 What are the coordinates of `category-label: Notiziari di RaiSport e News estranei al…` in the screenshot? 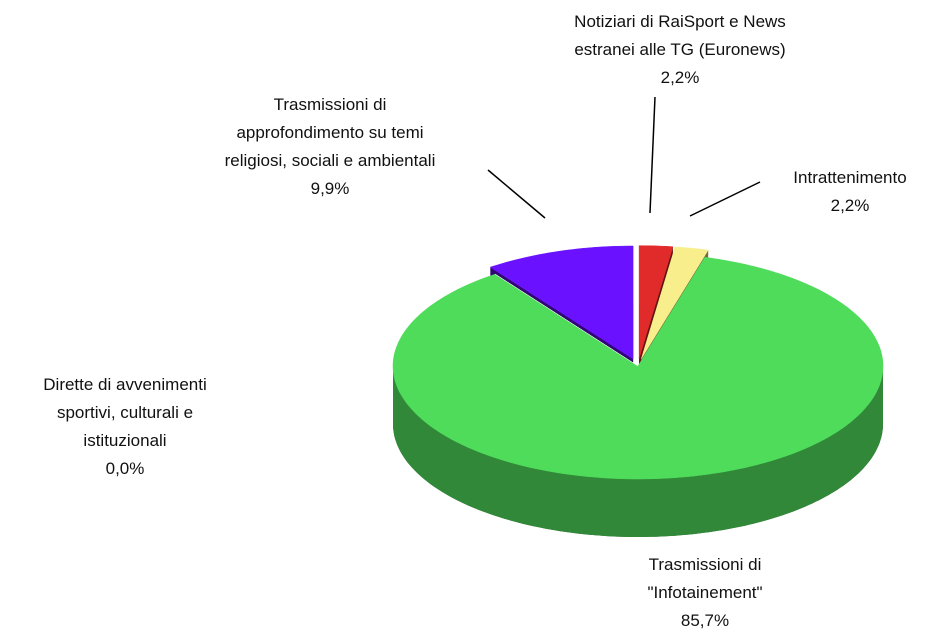 It's located at (680, 35).